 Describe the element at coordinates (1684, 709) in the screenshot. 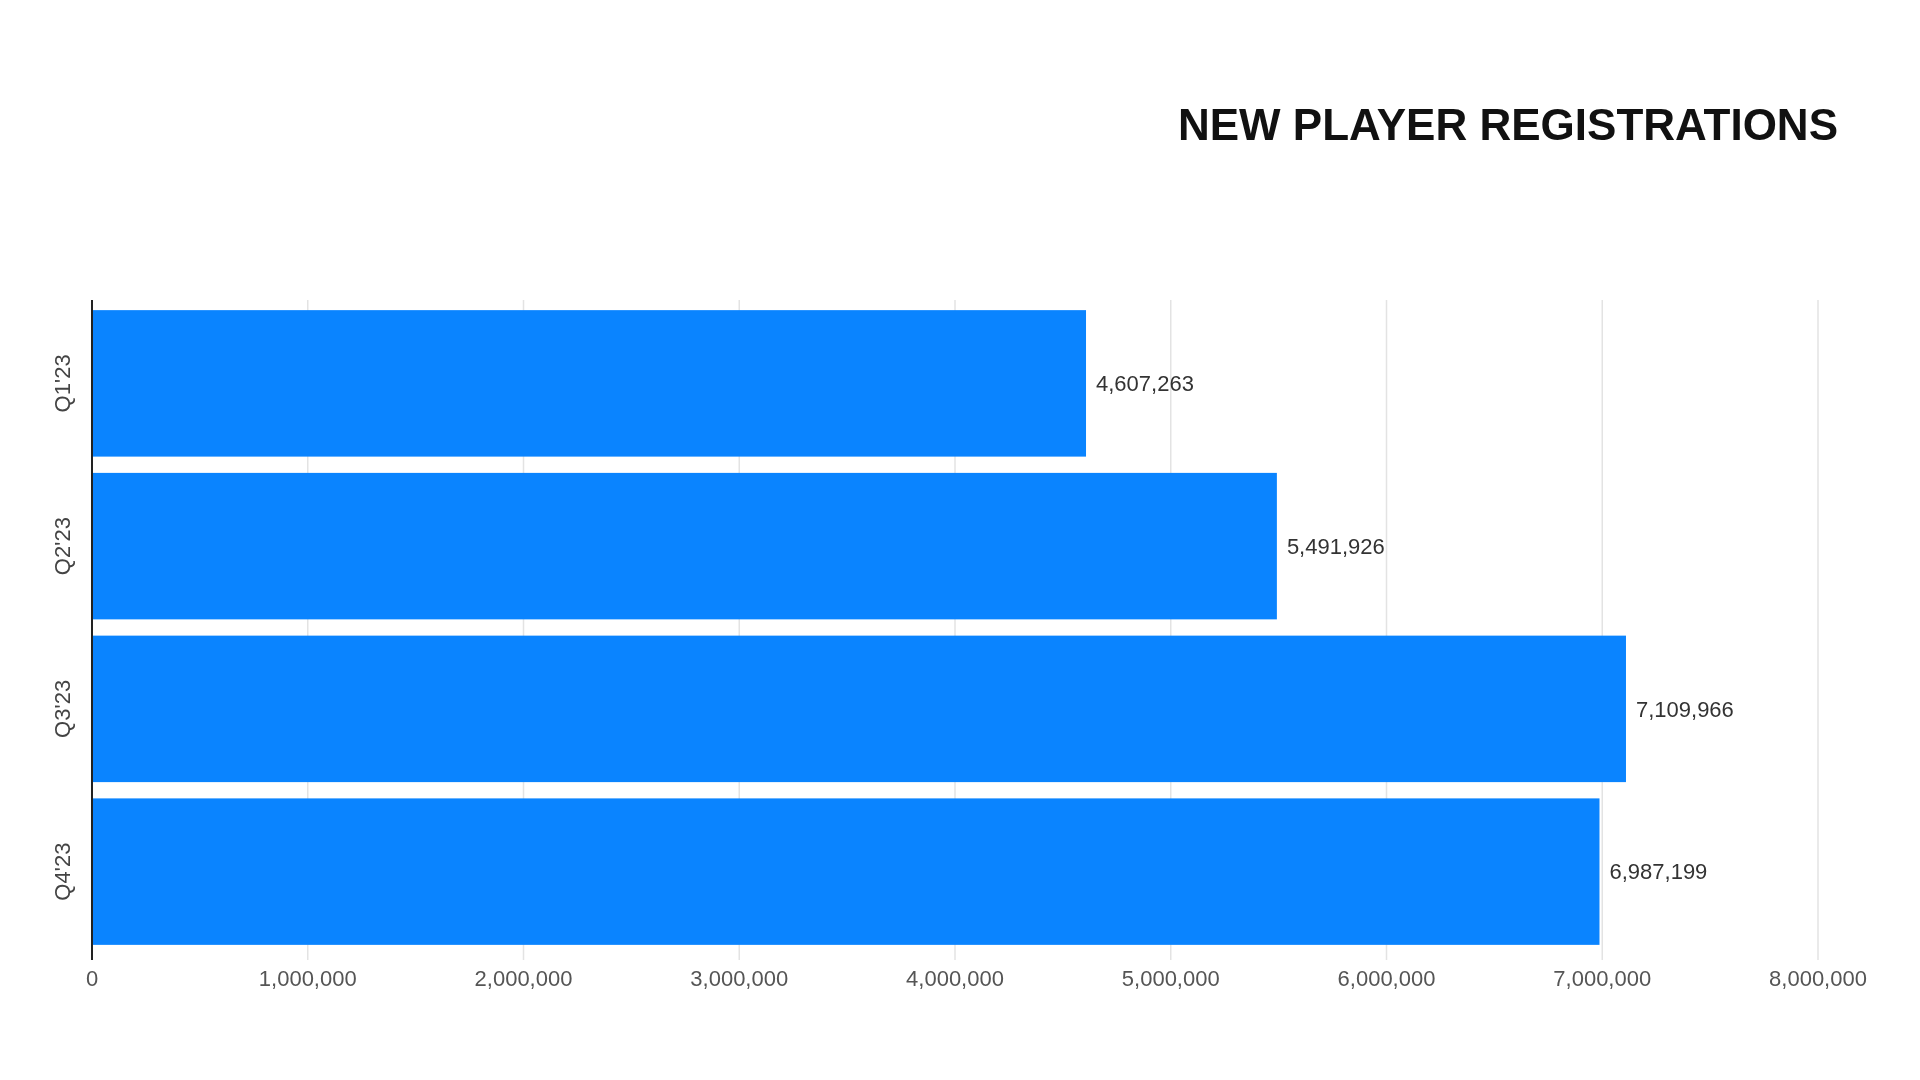

I see `data-label: 7,109,966` at that location.